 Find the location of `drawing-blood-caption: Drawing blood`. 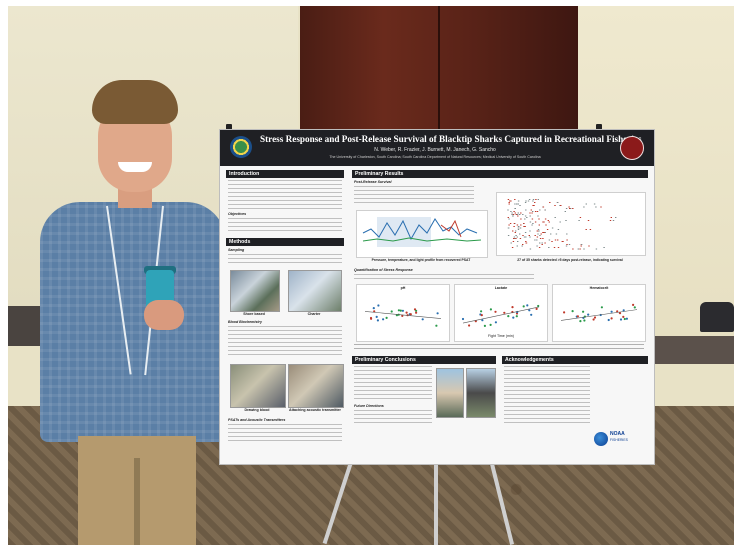

drawing-blood-caption: Drawing blood is located at coordinates (257, 410).